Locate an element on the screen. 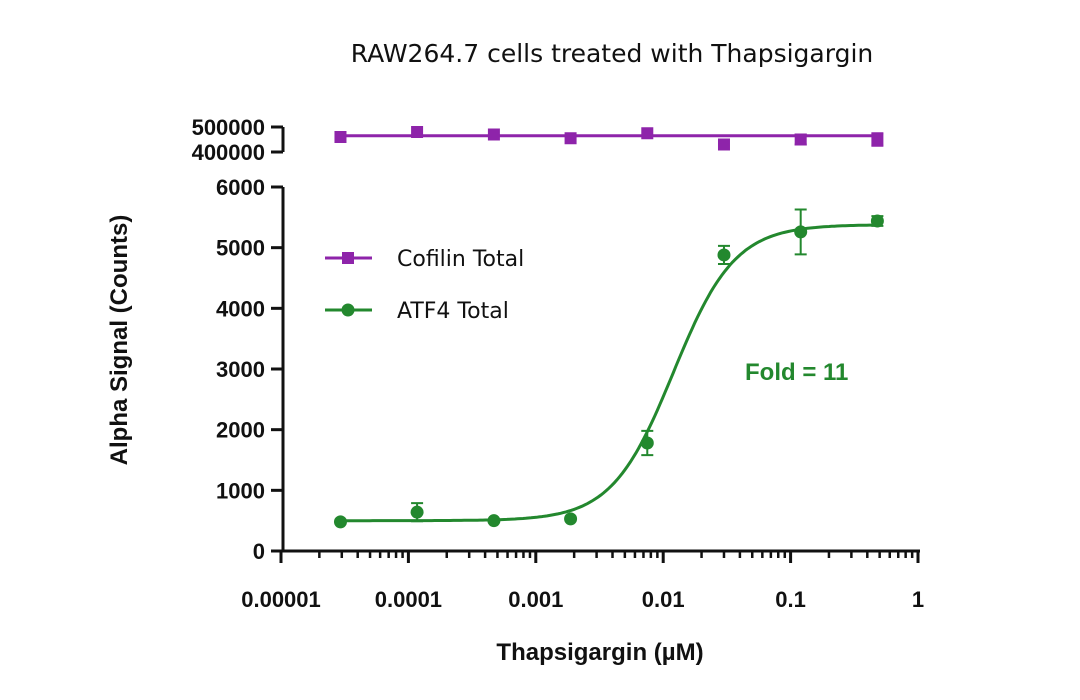  y-tick-label: 400000 is located at coordinates (228, 152).